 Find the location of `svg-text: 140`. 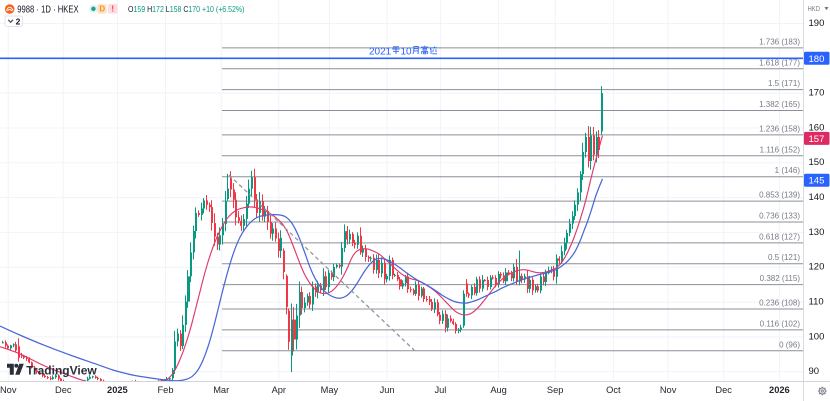

svg-text: 140 is located at coordinates (817, 197).